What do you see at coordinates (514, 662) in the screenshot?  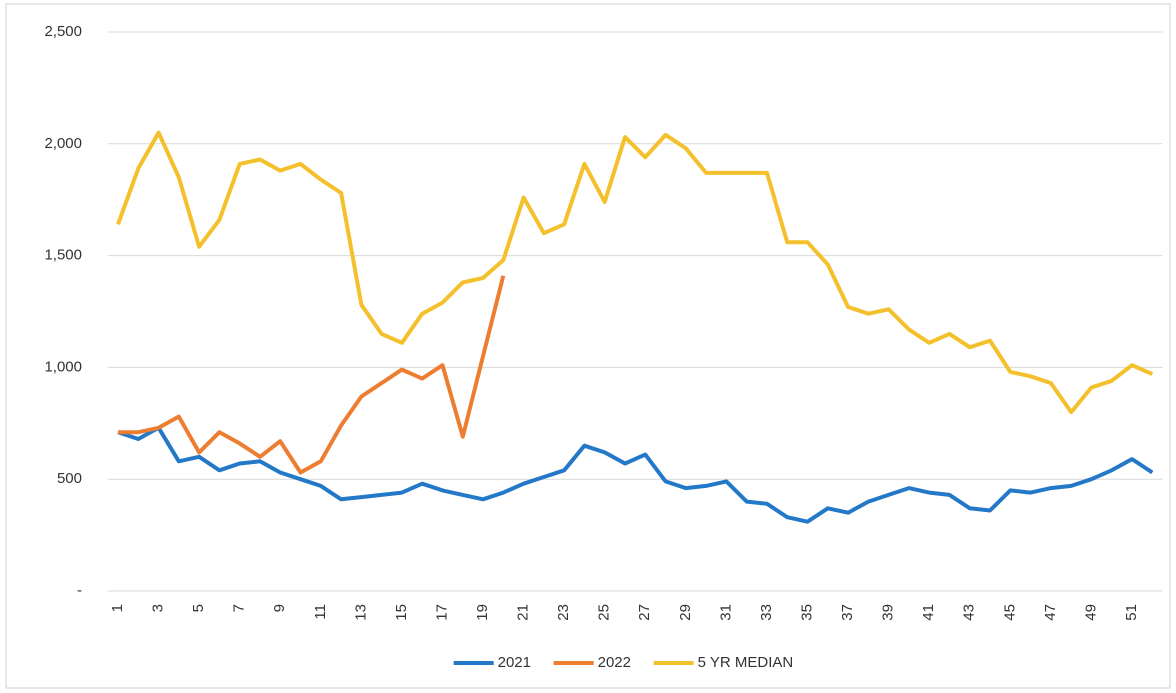 I see `legend-label: 2021` at bounding box center [514, 662].